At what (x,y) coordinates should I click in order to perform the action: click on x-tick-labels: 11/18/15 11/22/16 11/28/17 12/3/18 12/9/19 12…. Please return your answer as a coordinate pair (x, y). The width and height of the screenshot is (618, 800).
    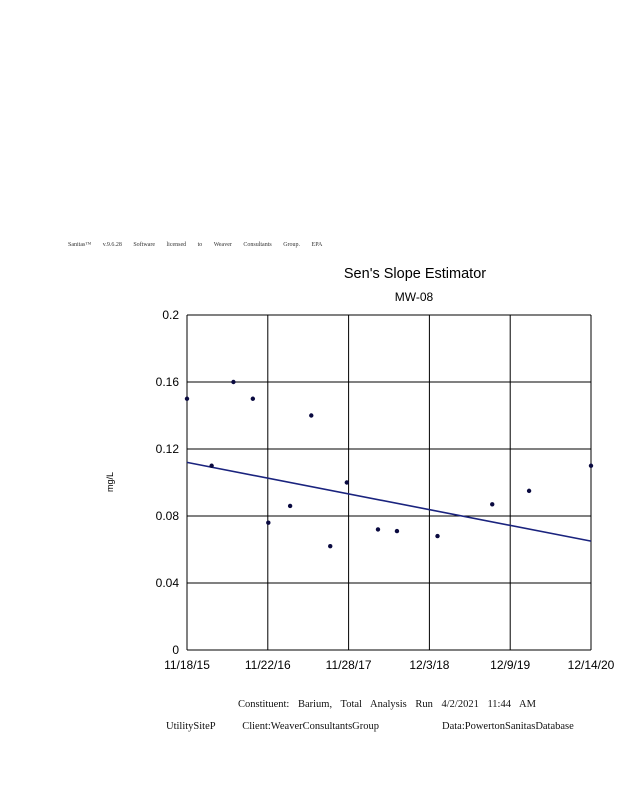
    Looking at the image, I should click on (389, 665).